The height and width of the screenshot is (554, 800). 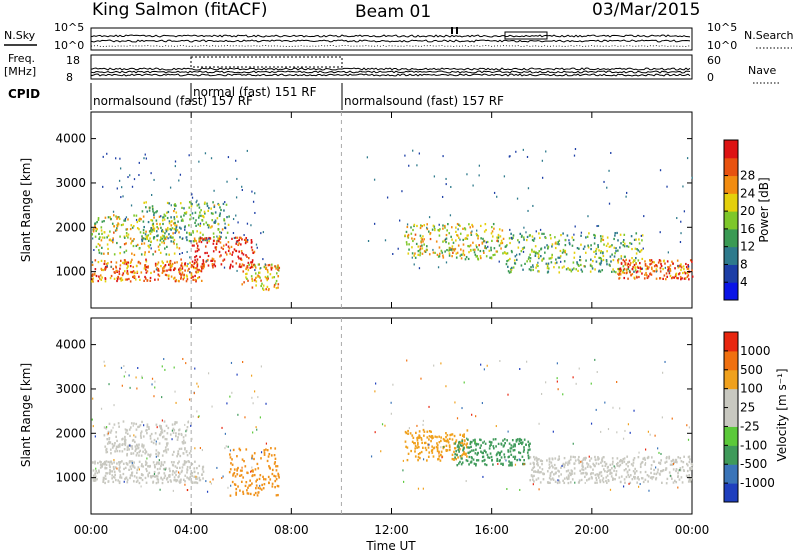 I want to click on colorbar-tick-label: -1000, so click(x=757, y=483).